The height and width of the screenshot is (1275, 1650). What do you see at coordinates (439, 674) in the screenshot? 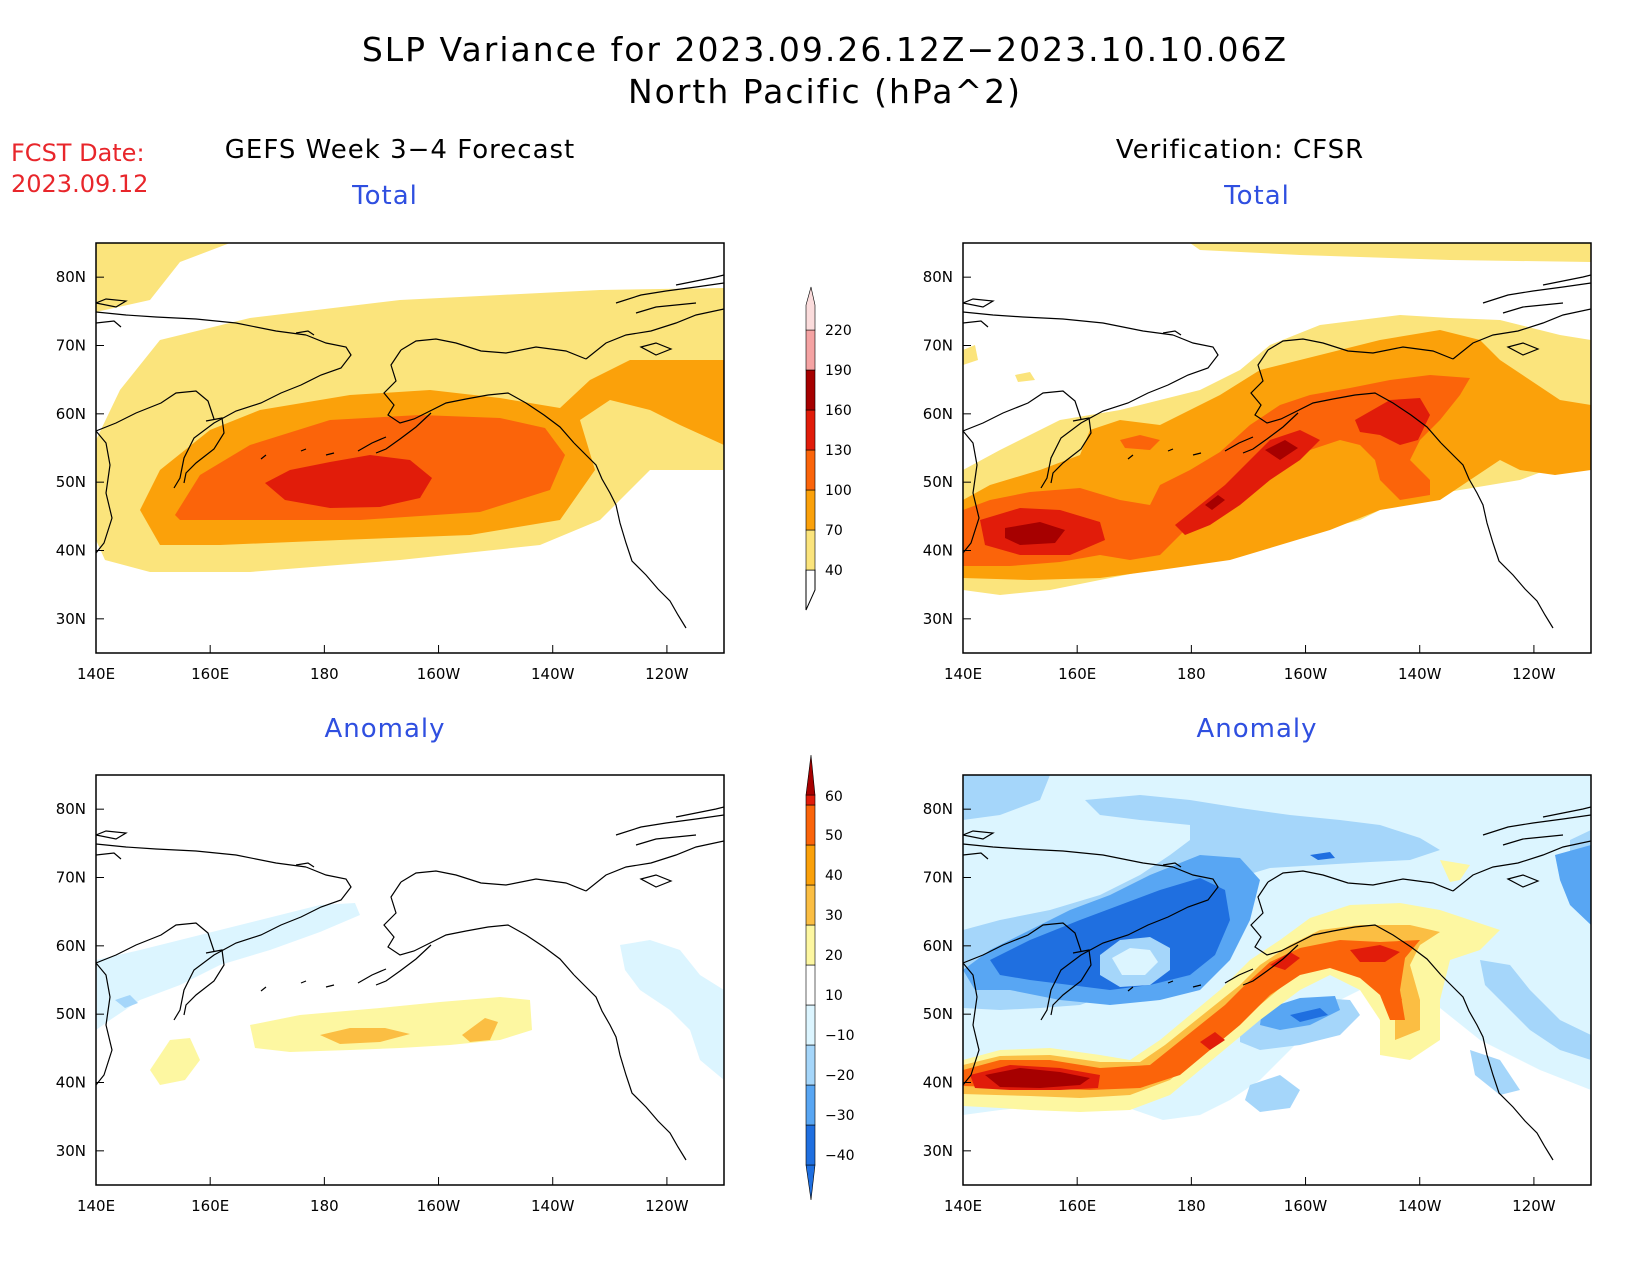
I see `lon-tick-label-forecast-total: 160W` at bounding box center [439, 674].